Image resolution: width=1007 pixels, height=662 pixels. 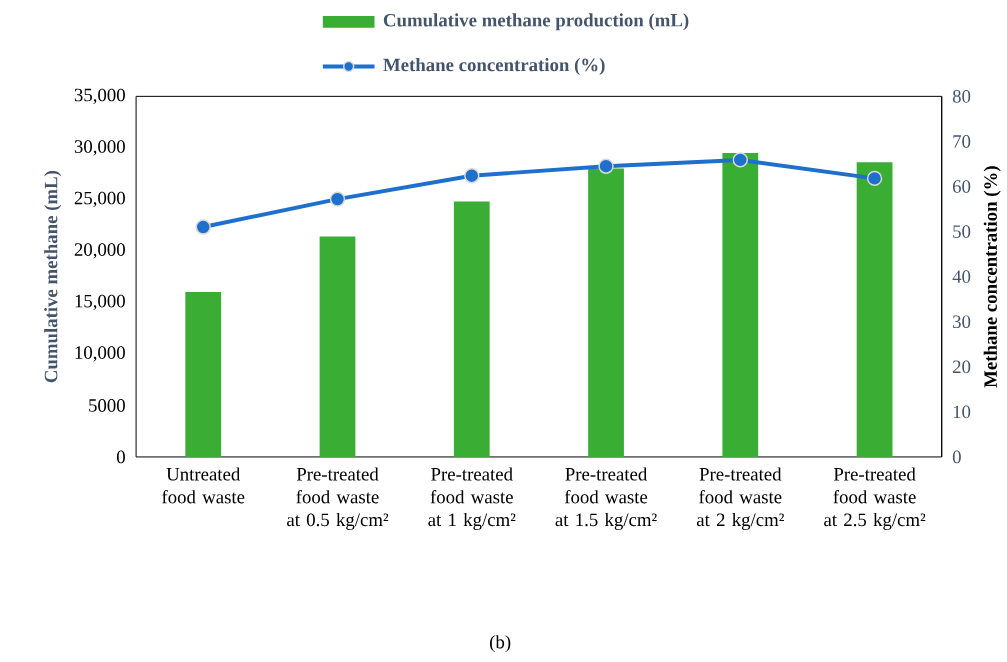 I want to click on y2-tick-label: 30, so click(x=962, y=322).